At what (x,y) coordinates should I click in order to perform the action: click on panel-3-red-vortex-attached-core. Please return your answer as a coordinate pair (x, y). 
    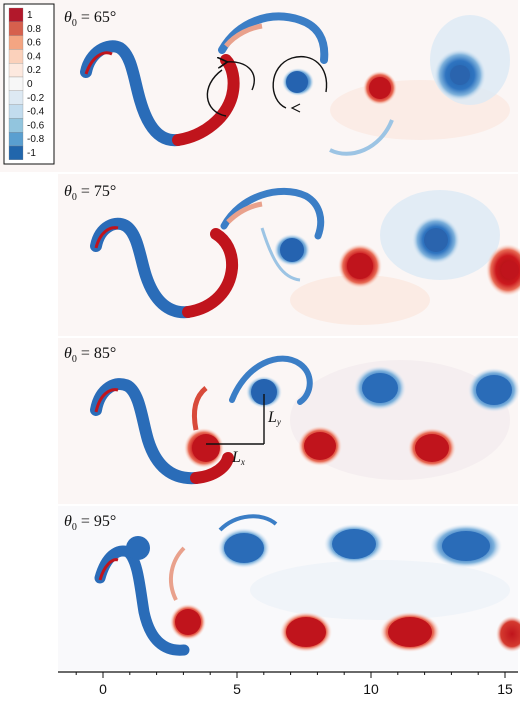
    Looking at the image, I should click on (206, 448).